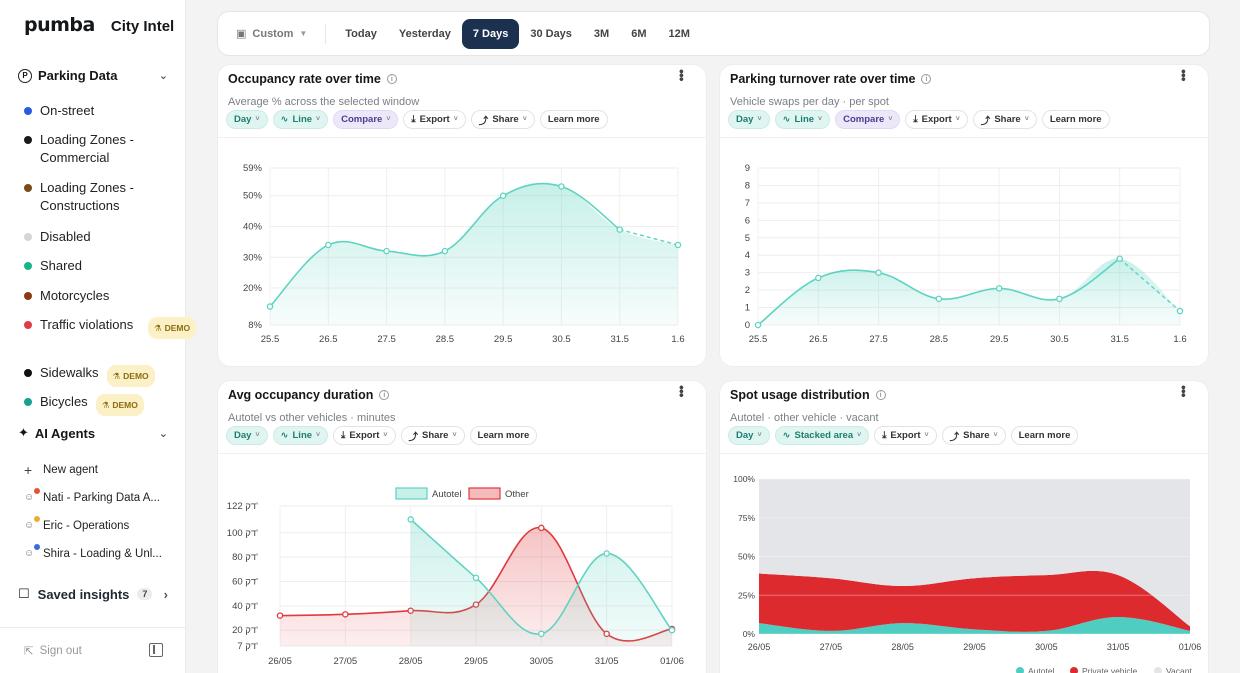  I want to click on custom-range-picker: ▣ Custom ▼, so click(281, 33).